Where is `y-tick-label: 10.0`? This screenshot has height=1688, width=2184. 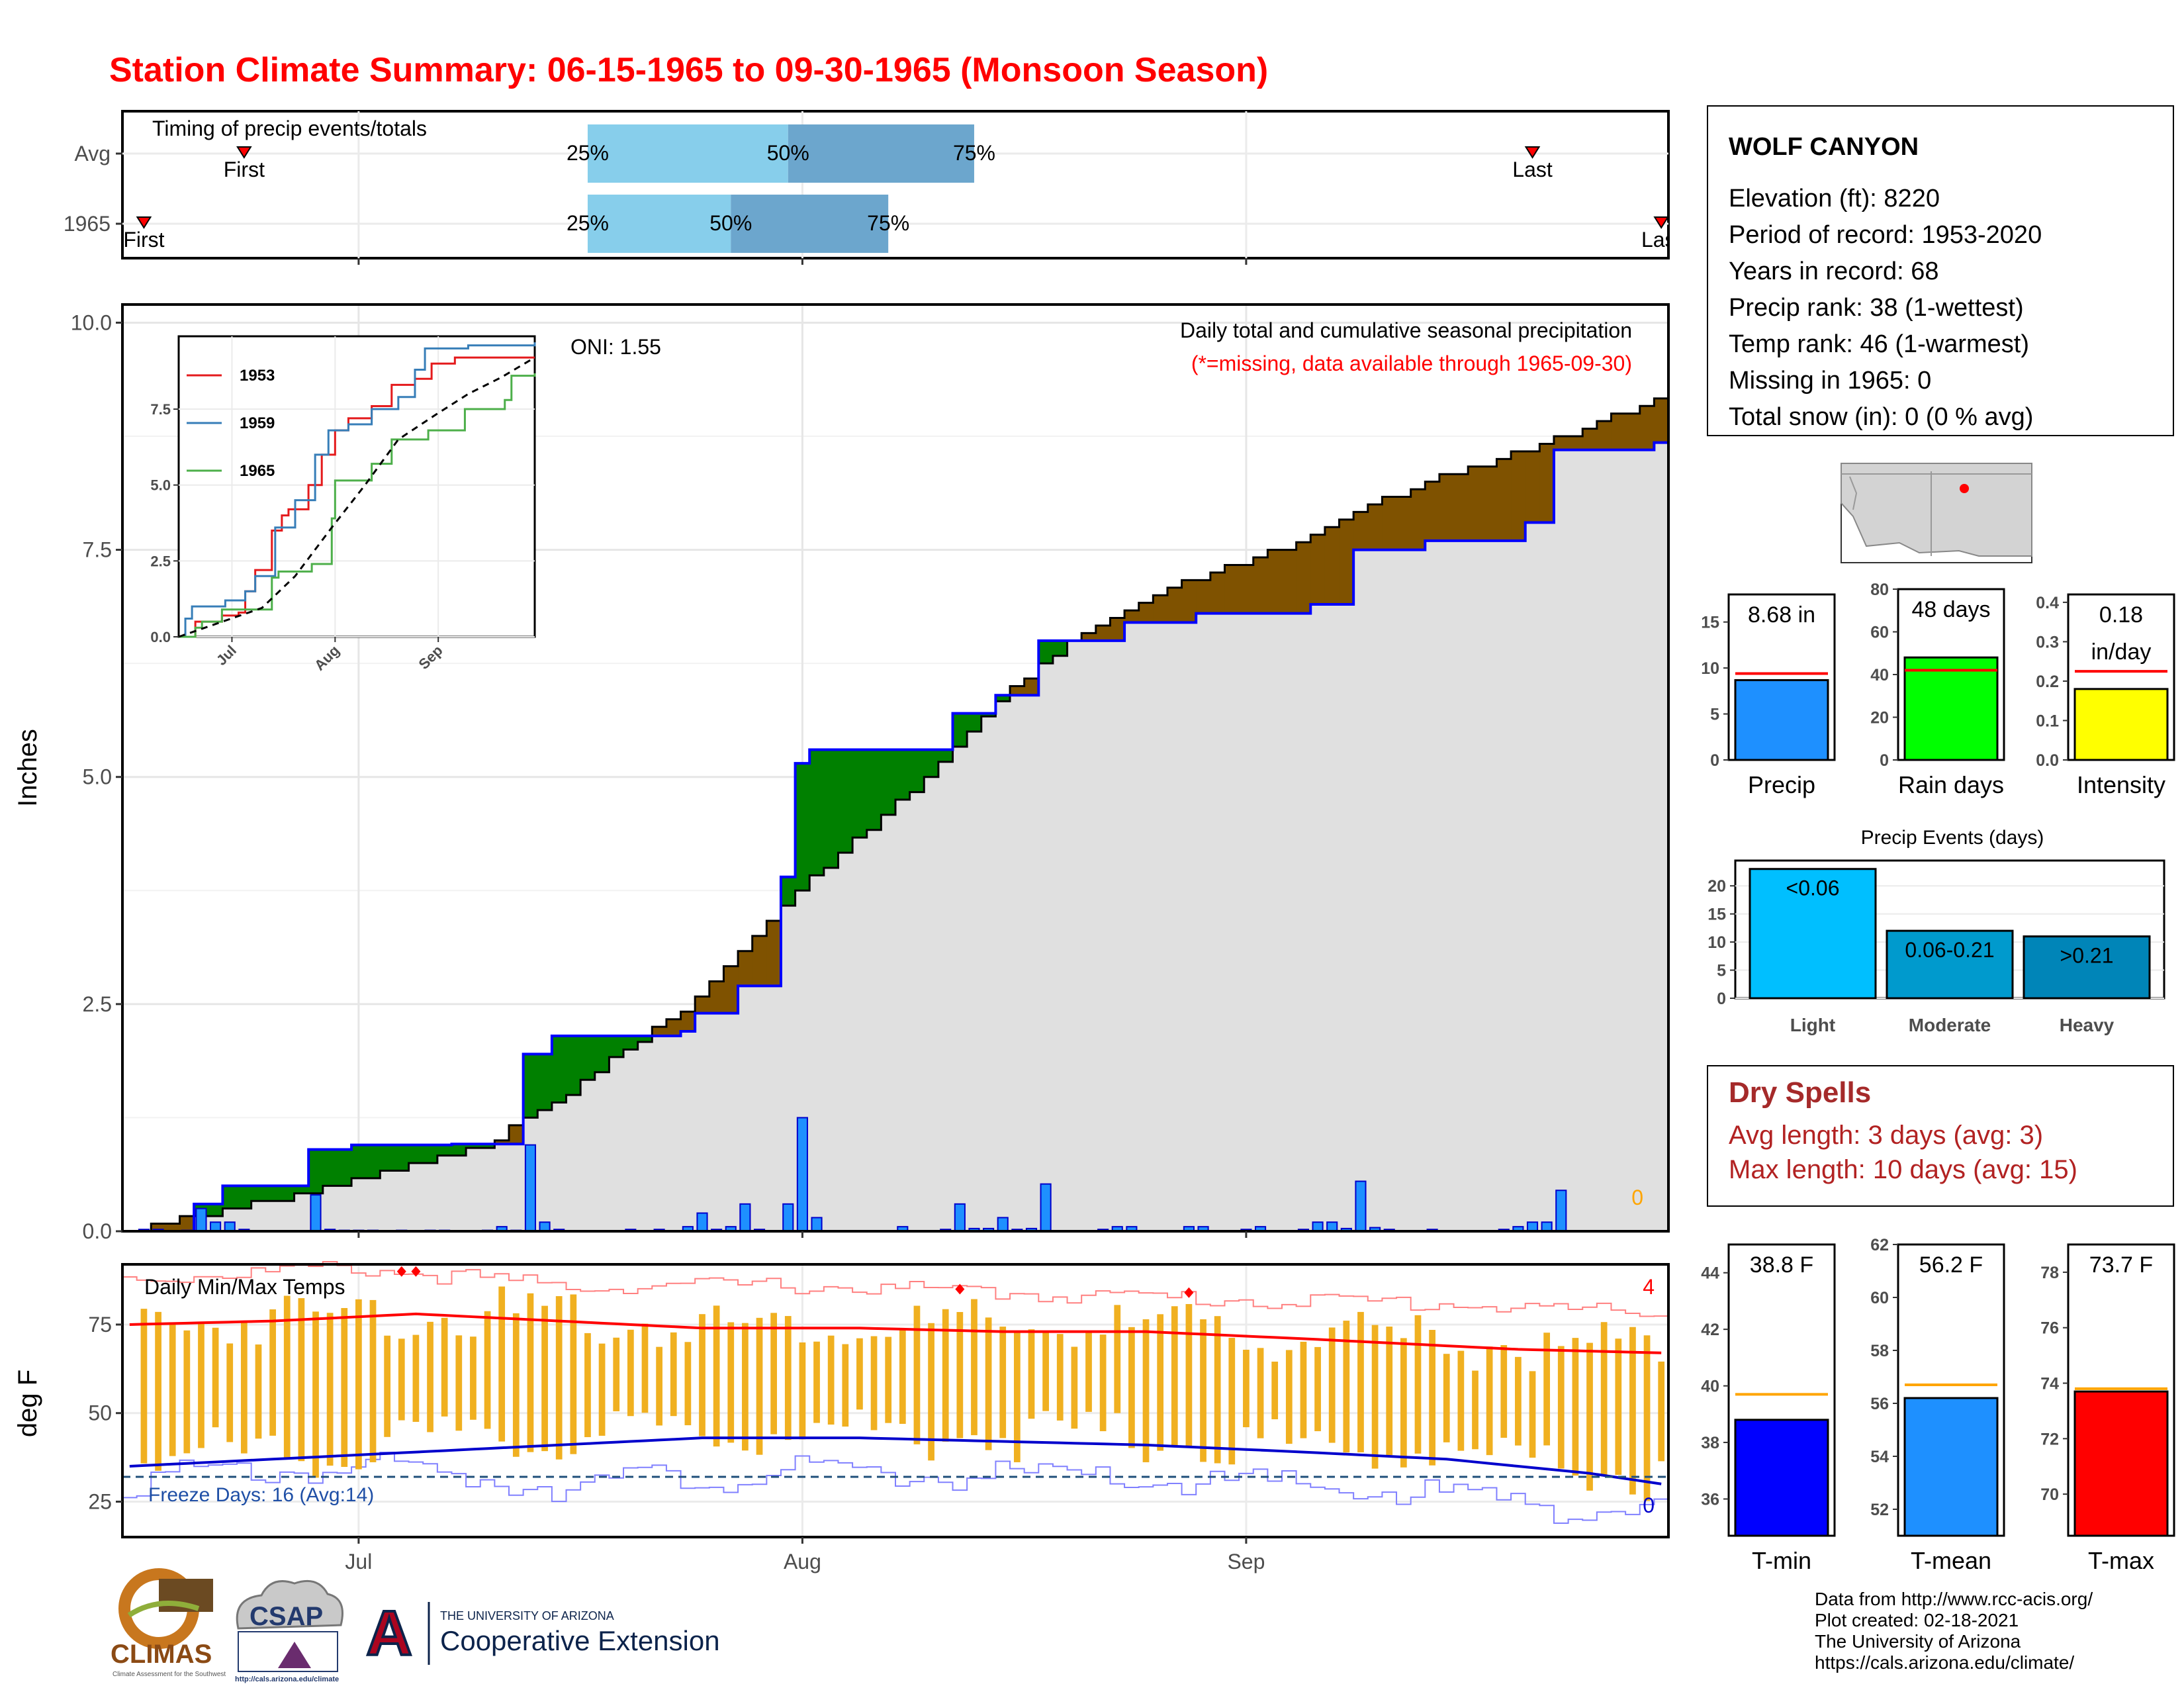 y-tick-label: 10.0 is located at coordinates (92, 322).